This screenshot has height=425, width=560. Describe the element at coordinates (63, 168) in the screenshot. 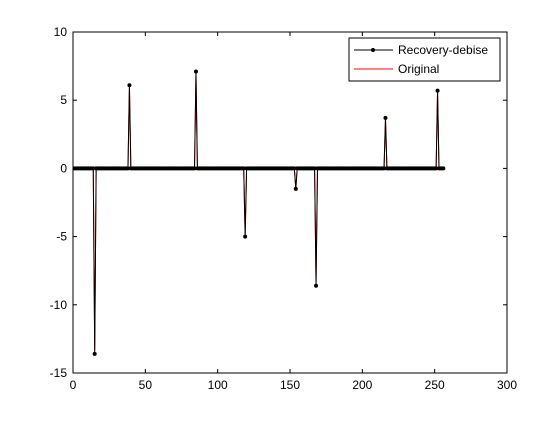

I see `y-tick-label: 0` at that location.